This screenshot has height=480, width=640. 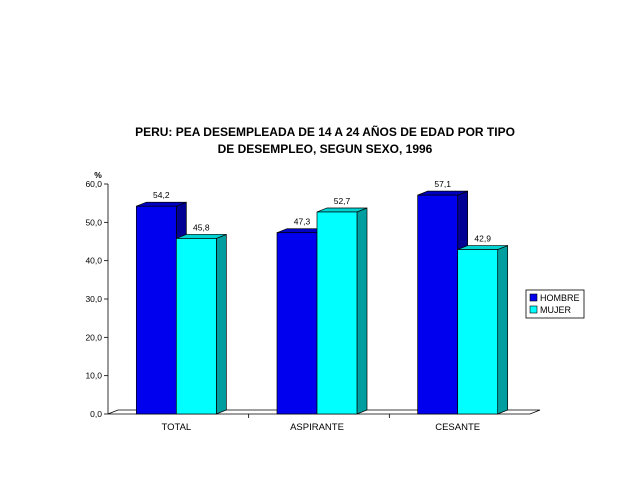 What do you see at coordinates (93, 376) in the screenshot?
I see `y-tick-label: 10,0` at bounding box center [93, 376].